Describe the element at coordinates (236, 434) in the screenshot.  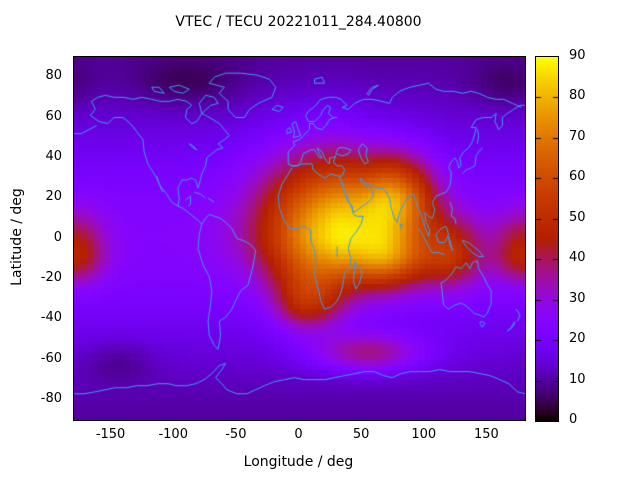
I see `x-tick-label: -50` at that location.